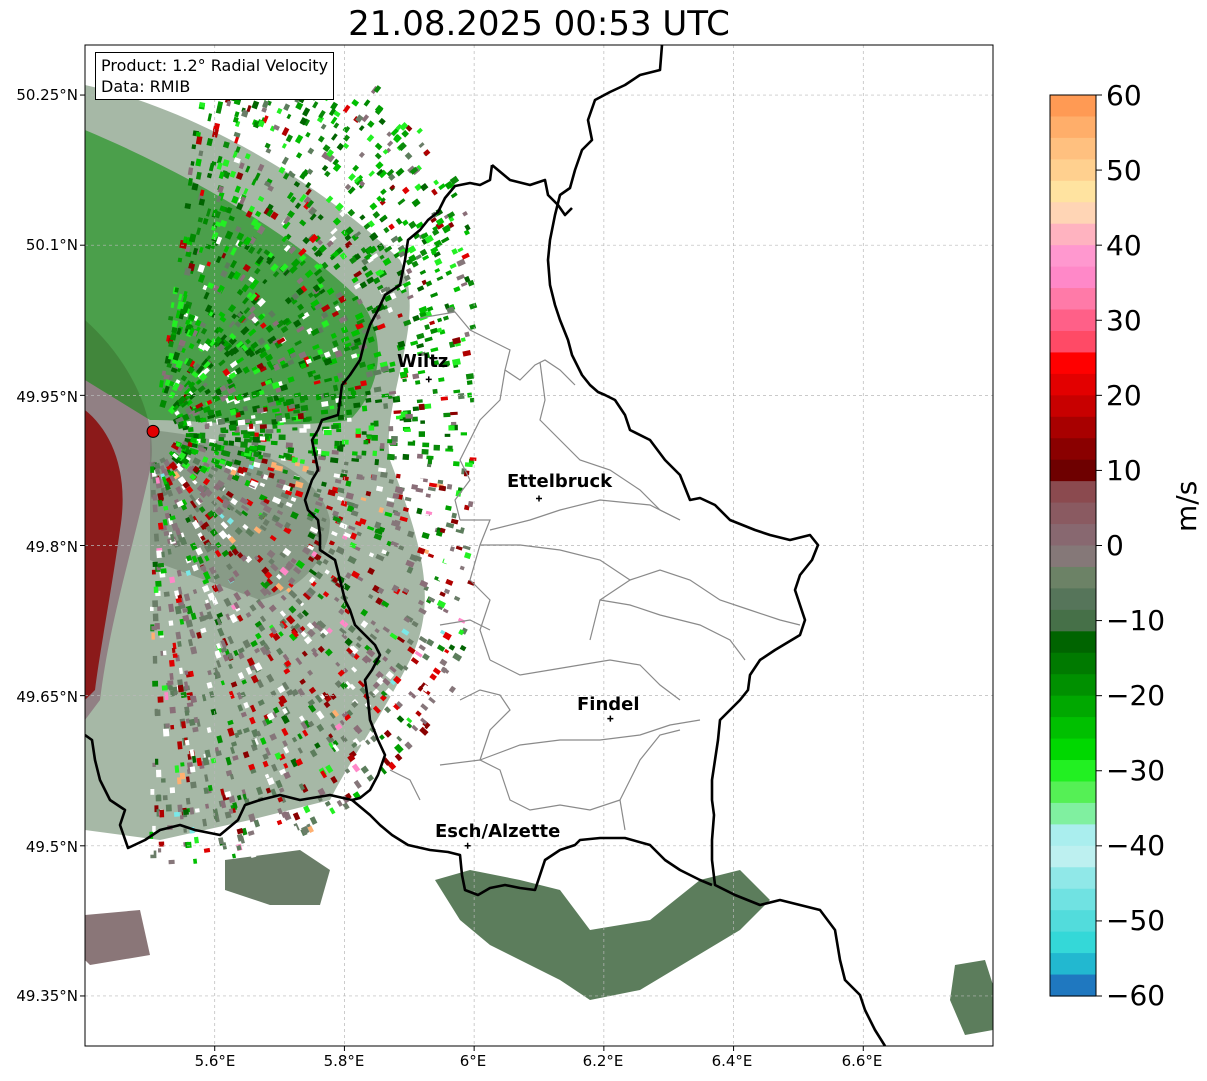 This screenshot has width=1207, height=1081. What do you see at coordinates (498, 831) in the screenshot?
I see `city-label-esch-alzette: Esch/Alzette` at bounding box center [498, 831].